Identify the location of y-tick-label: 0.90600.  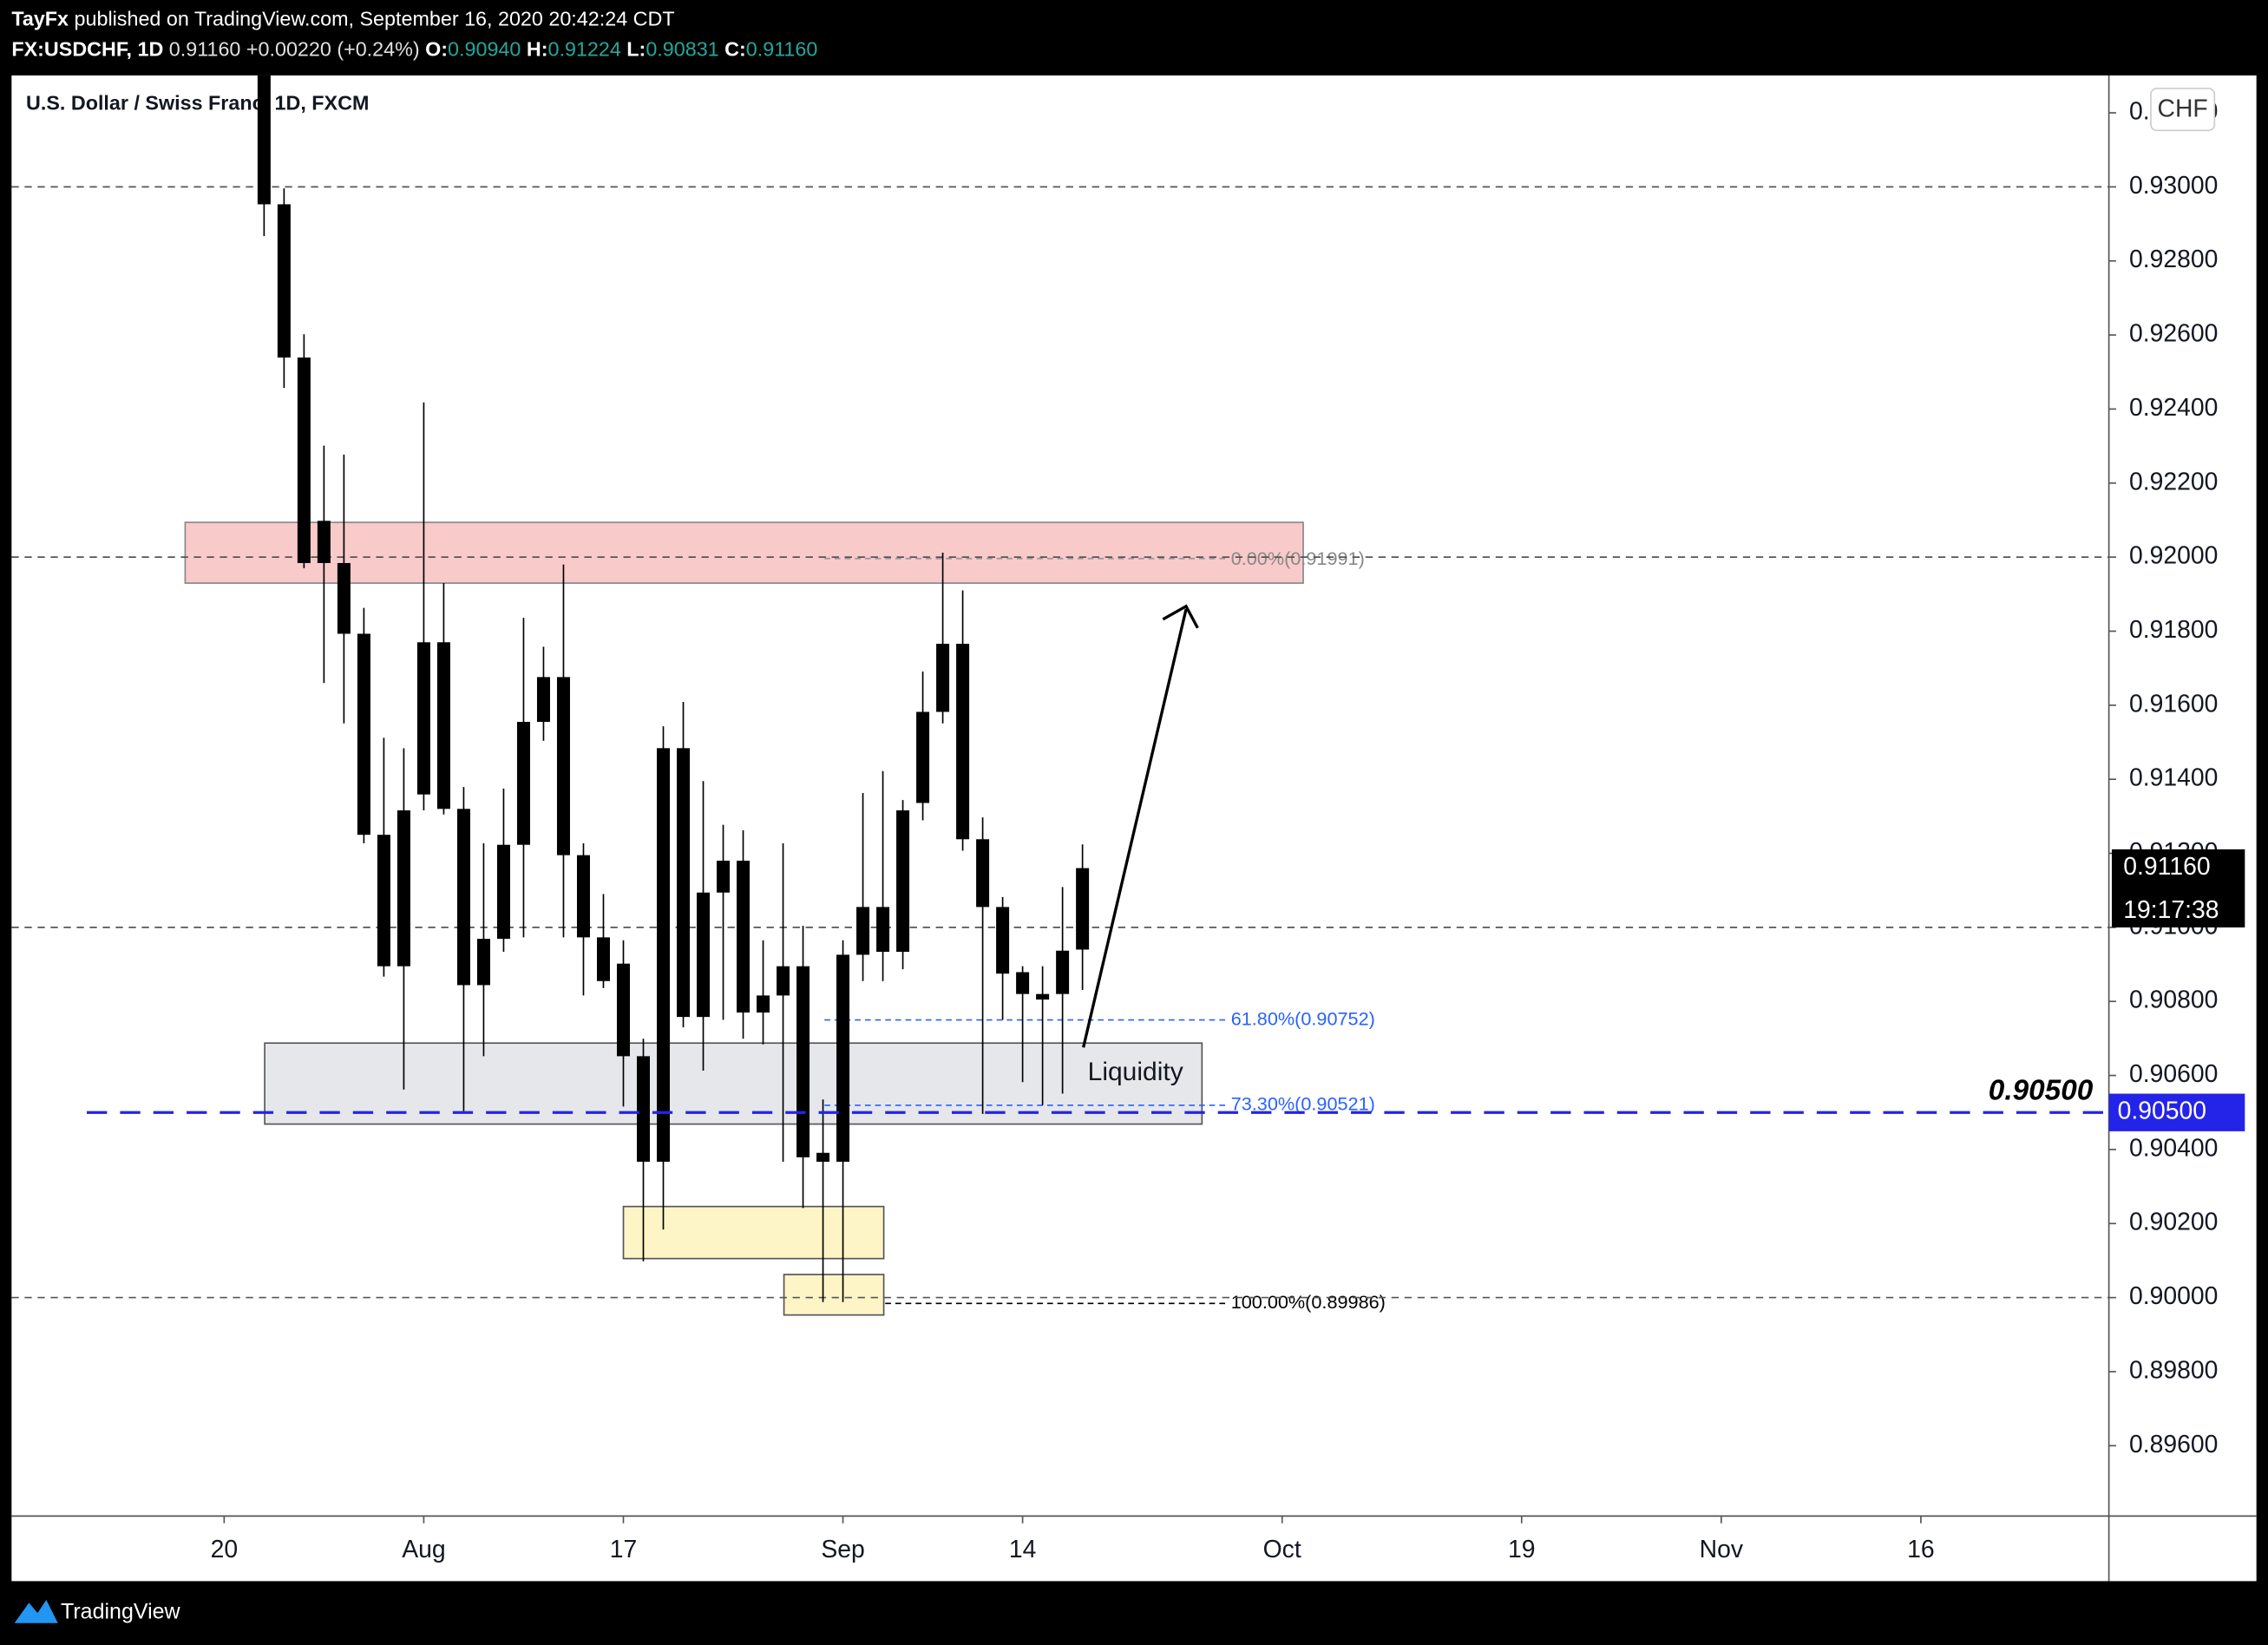
(2173, 1074).